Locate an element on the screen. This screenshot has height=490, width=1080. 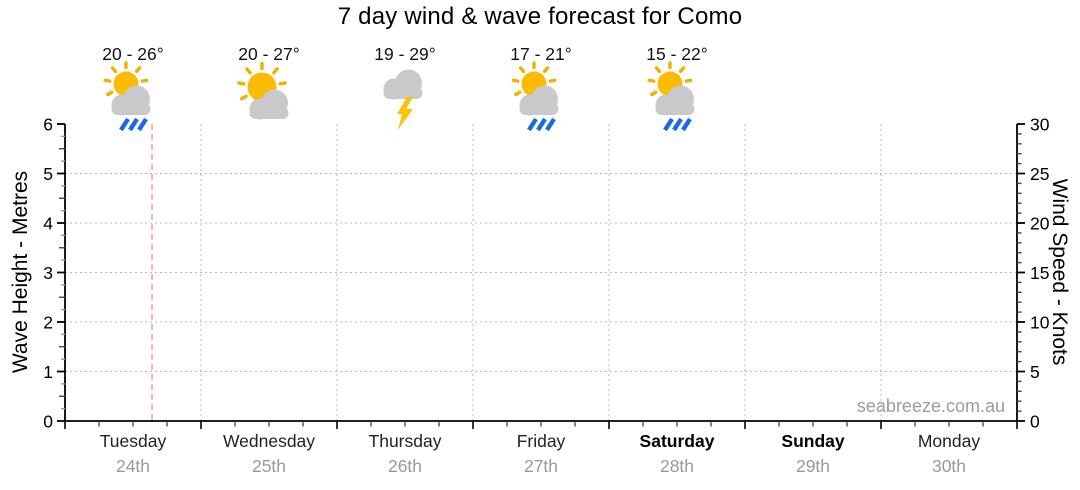
wave-axis-tick-label: 4 is located at coordinates (48, 223).